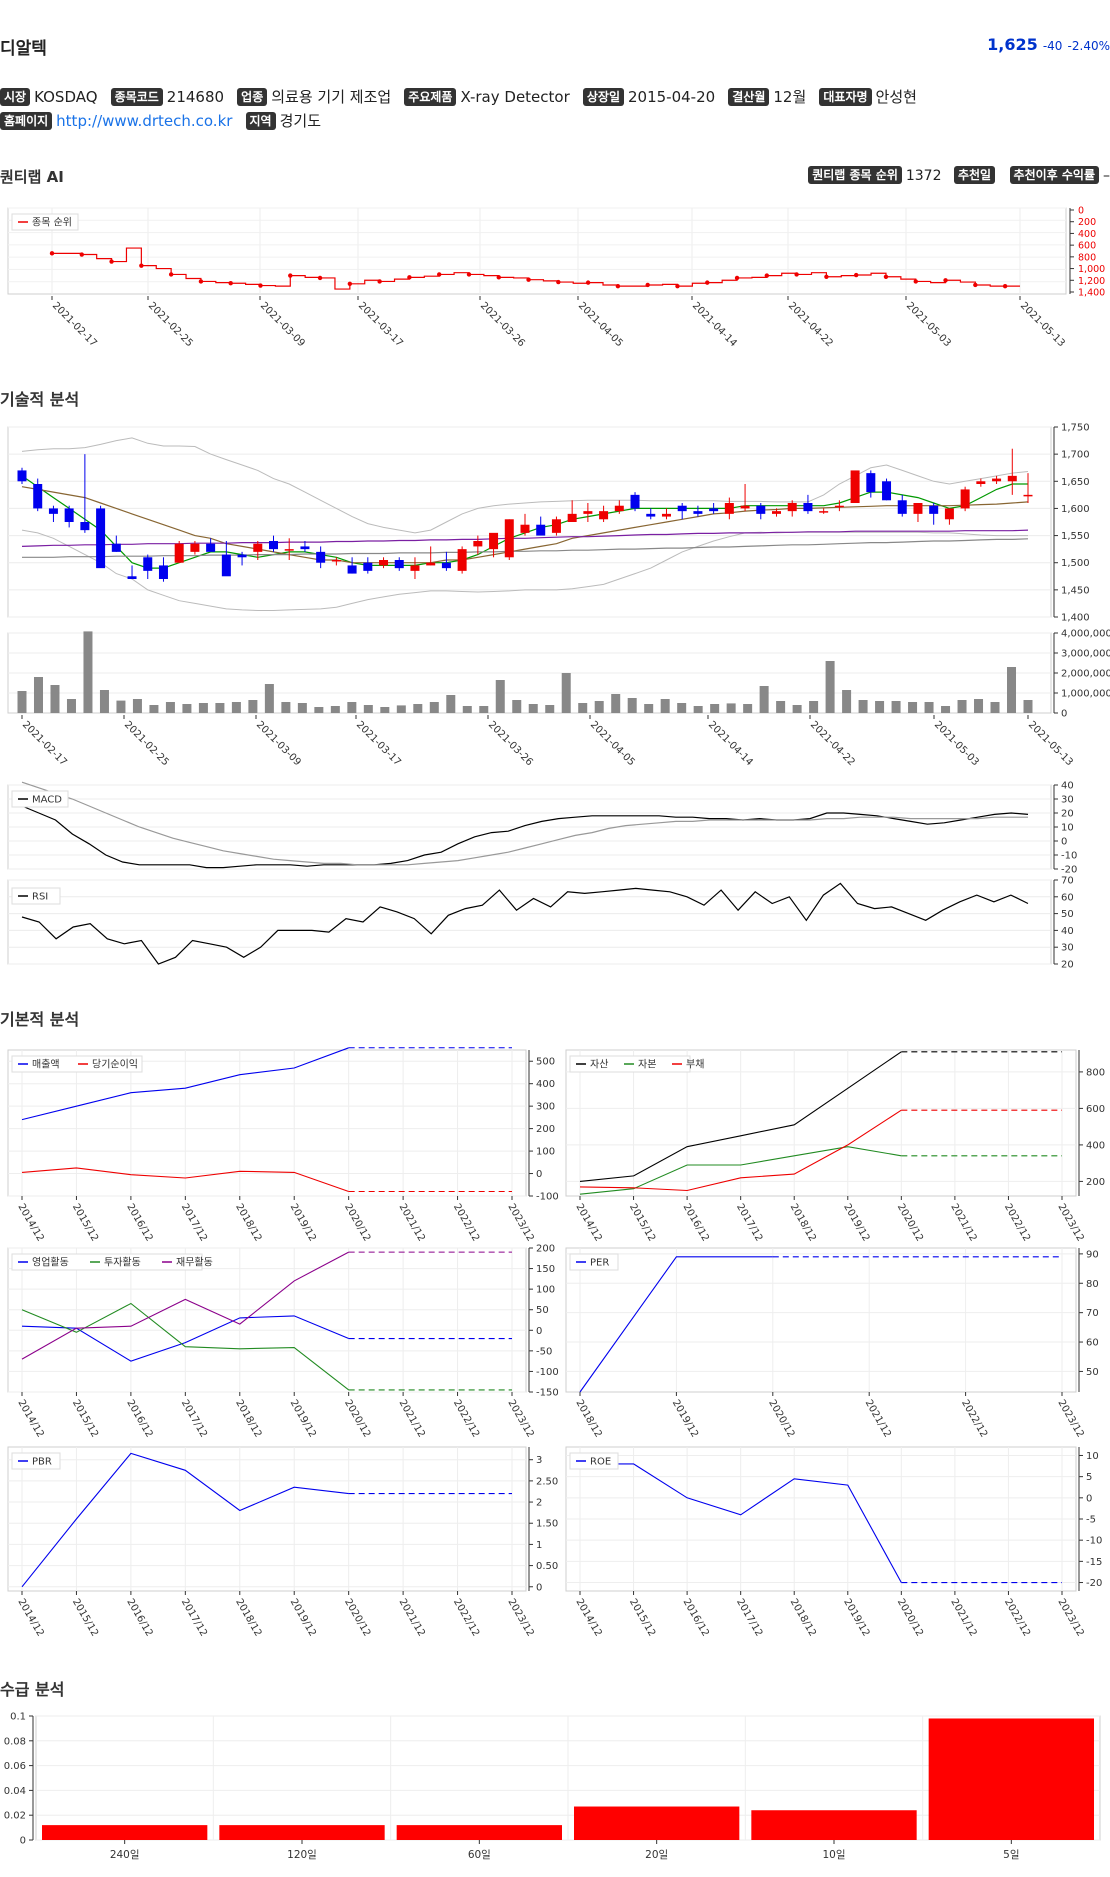 Image resolution: width=1110 pixels, height=1877 pixels. What do you see at coordinates (1095, 1109) in the screenshot?
I see `y-tick-label: 600` at bounding box center [1095, 1109].